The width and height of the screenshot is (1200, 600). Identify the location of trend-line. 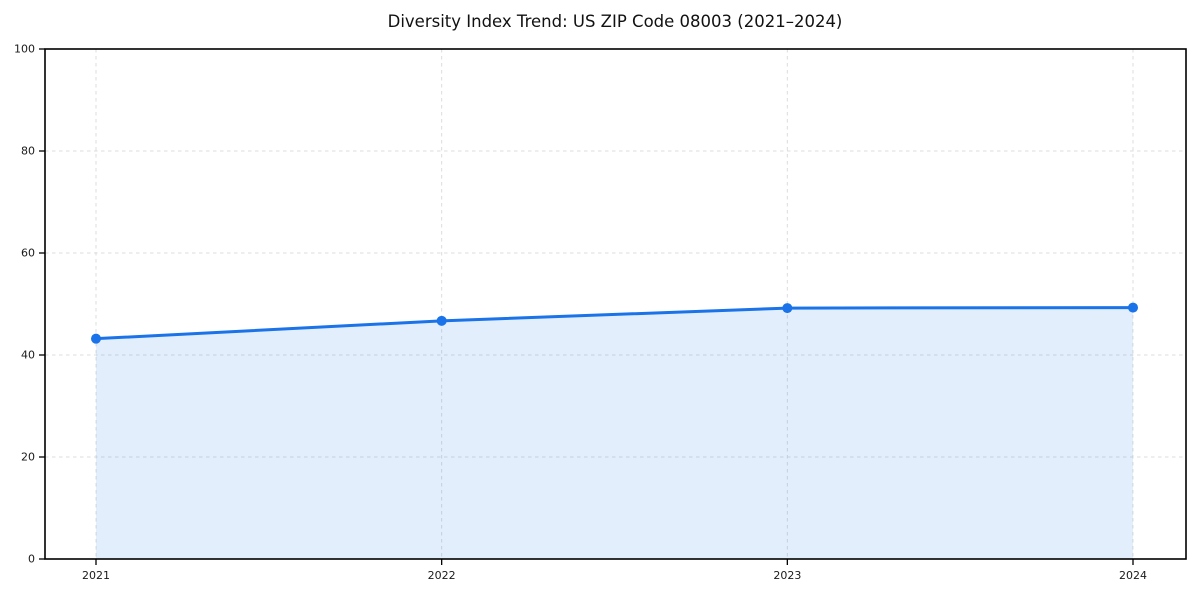
(614, 323).